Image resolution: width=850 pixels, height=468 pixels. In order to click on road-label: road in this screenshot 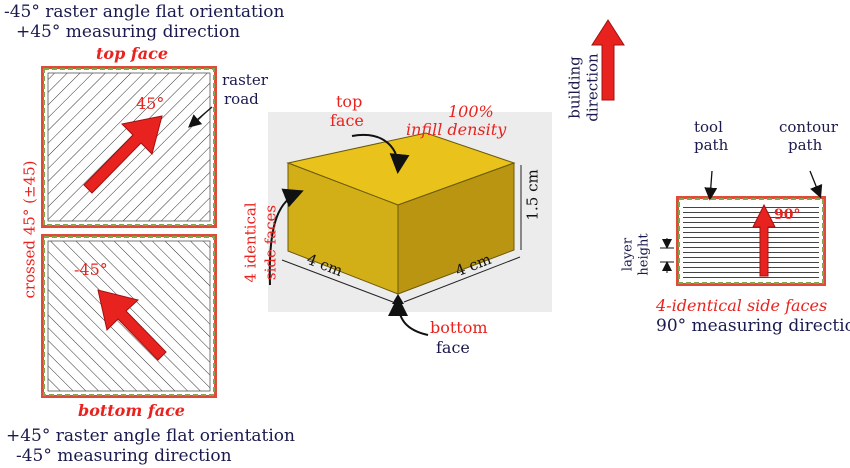, I will do `click(241, 99)`.